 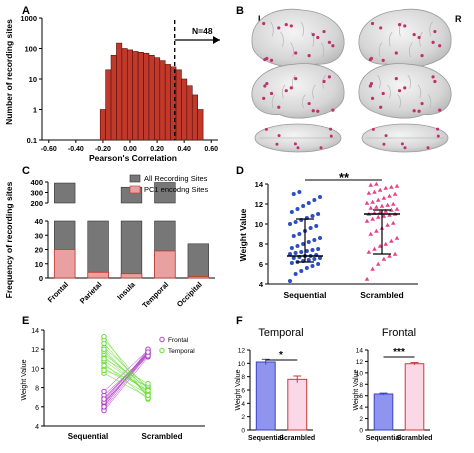 What do you see at coordinates (91, 293) in the screenshot?
I see `panel-c-x-tick-label: Parietal` at bounding box center [91, 293].